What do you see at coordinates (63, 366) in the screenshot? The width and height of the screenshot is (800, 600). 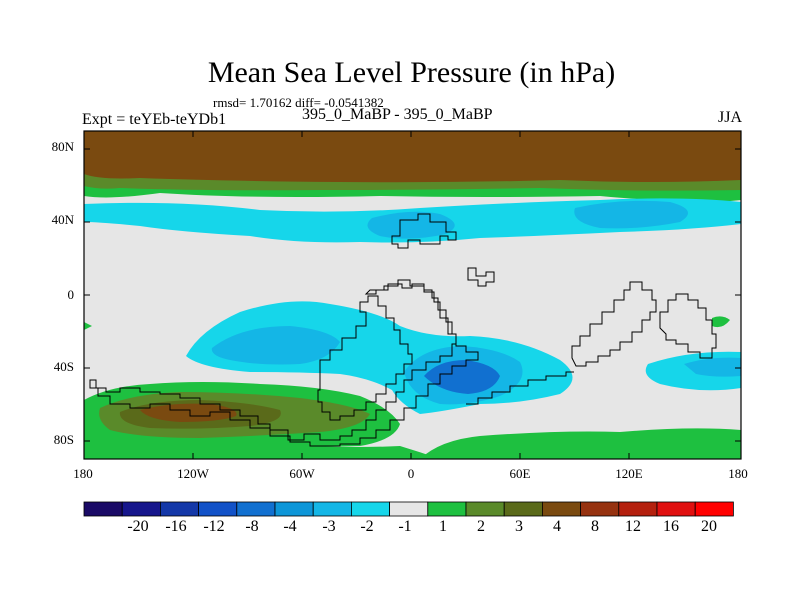 I see `lat-tick-40S: 40S` at bounding box center [63, 366].